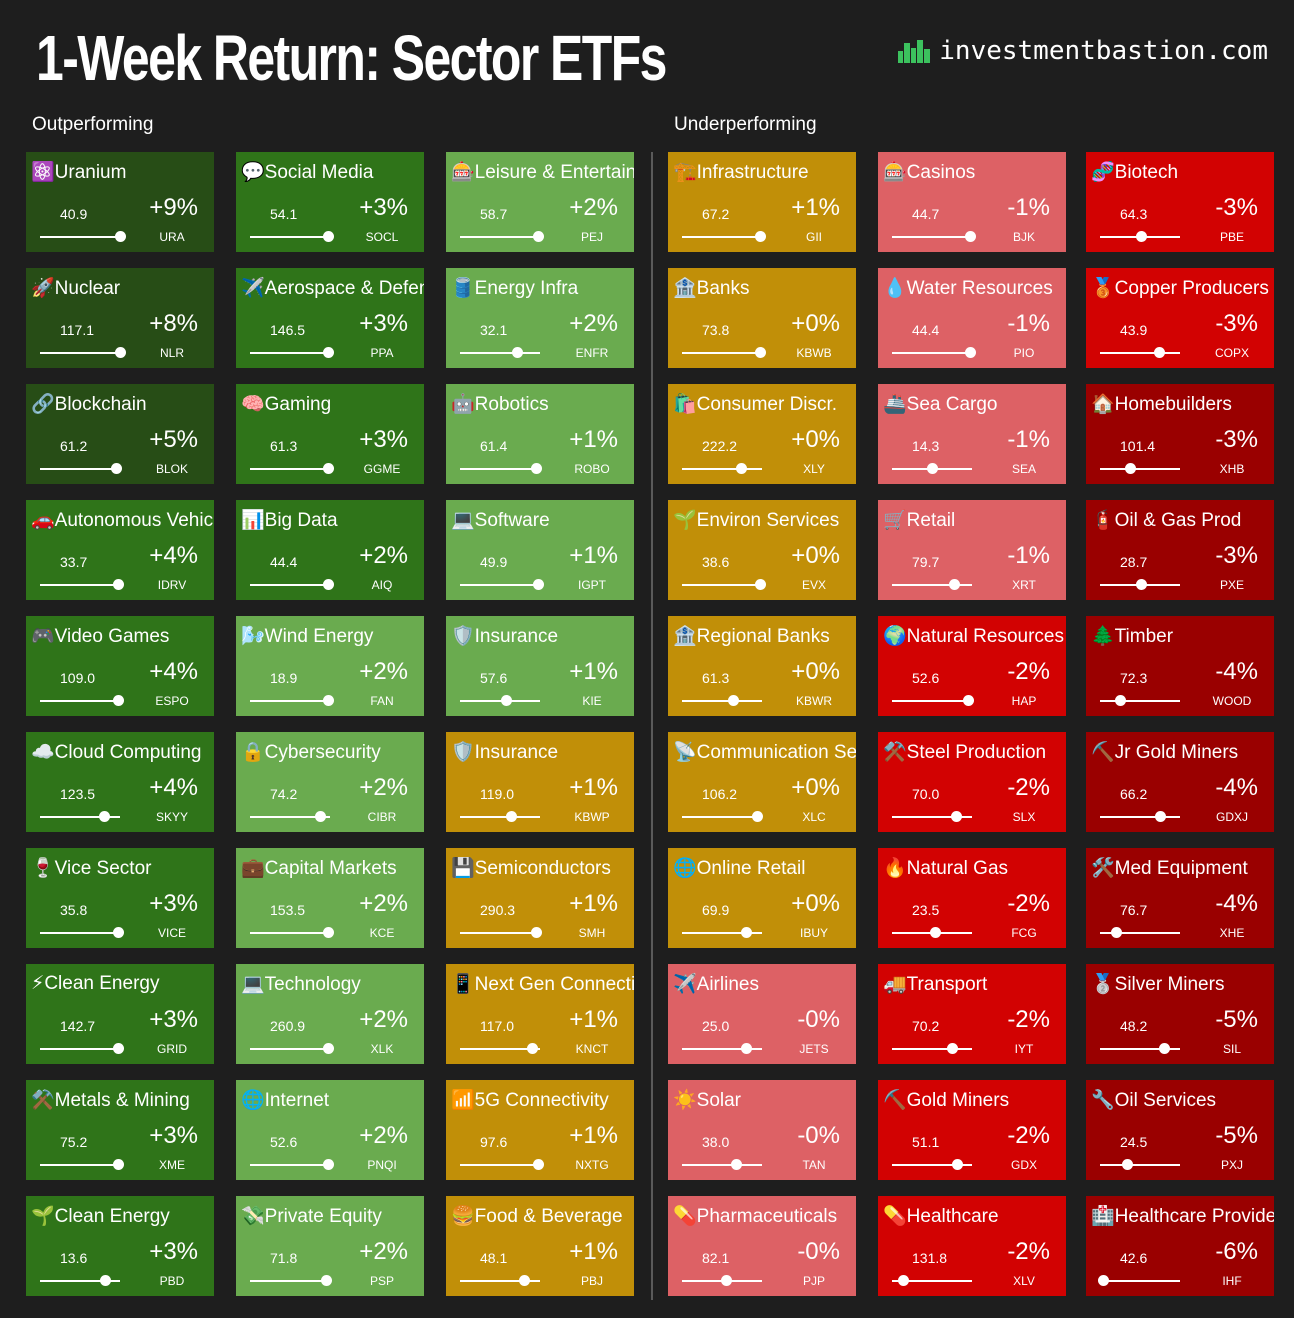 This screenshot has height=1318, width=1294. I want to click on section-divider, so click(652, 726).